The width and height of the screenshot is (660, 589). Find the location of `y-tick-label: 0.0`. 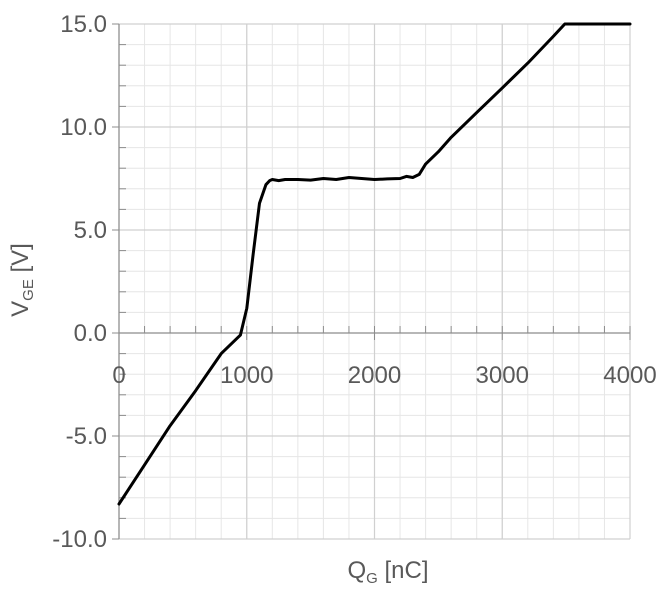

y-tick-label: 0.0 is located at coordinates (90, 333).